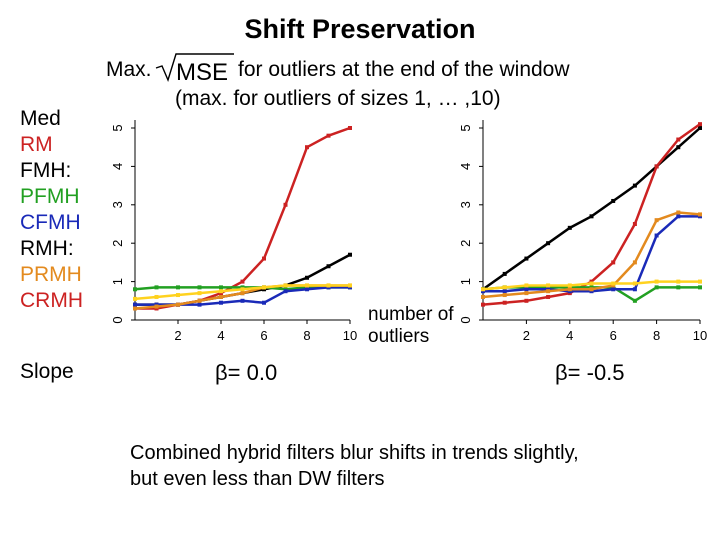 This screenshot has height=540, width=720. What do you see at coordinates (569, 335) in the screenshot?
I see `right-chart-xtick-label: 4` at bounding box center [569, 335].